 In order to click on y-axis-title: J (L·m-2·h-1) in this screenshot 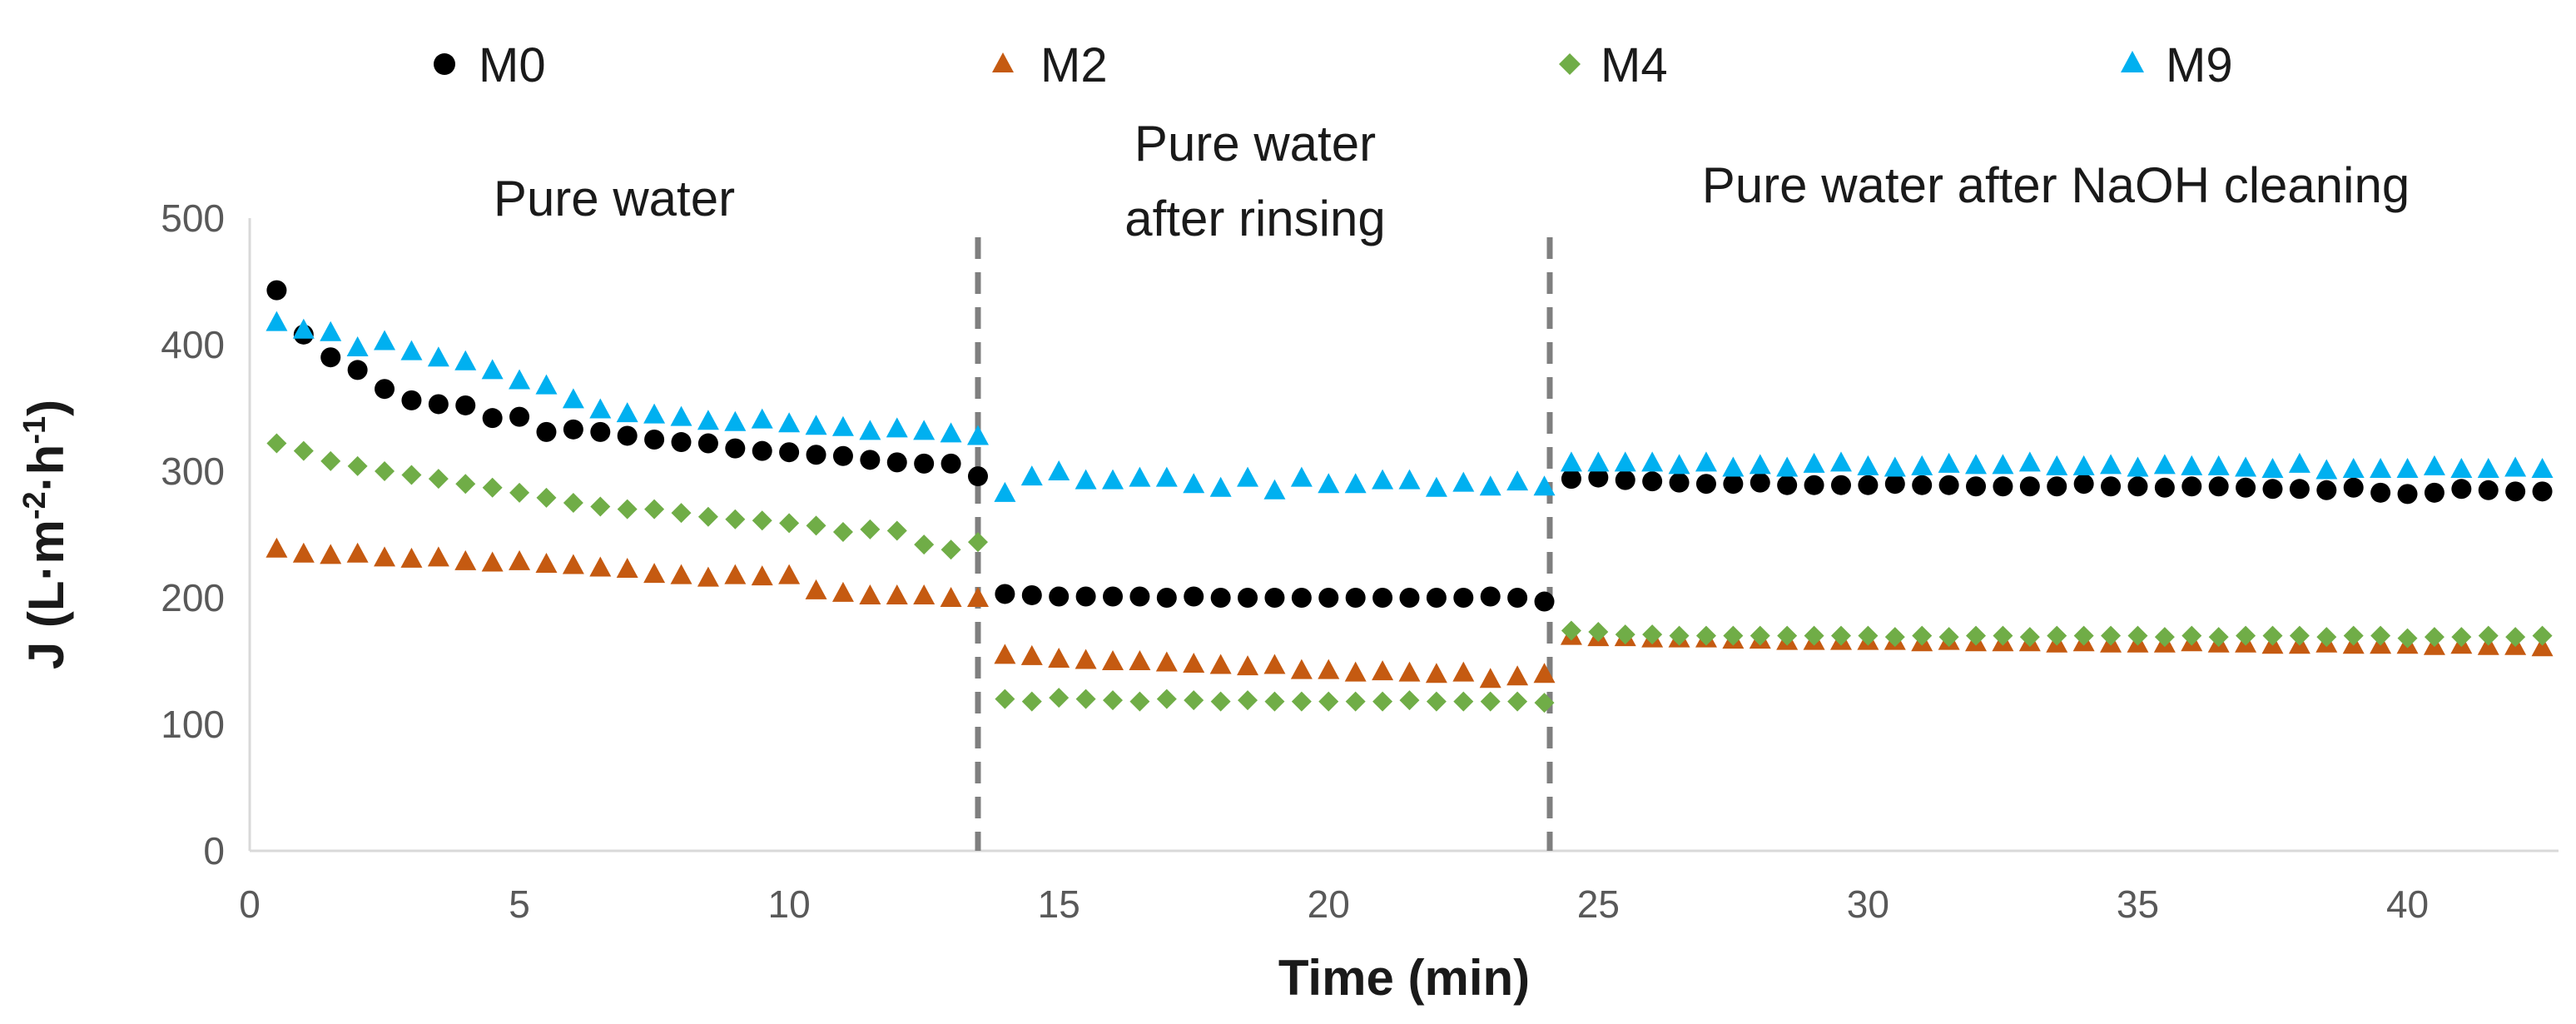, I will do `click(45, 534)`.